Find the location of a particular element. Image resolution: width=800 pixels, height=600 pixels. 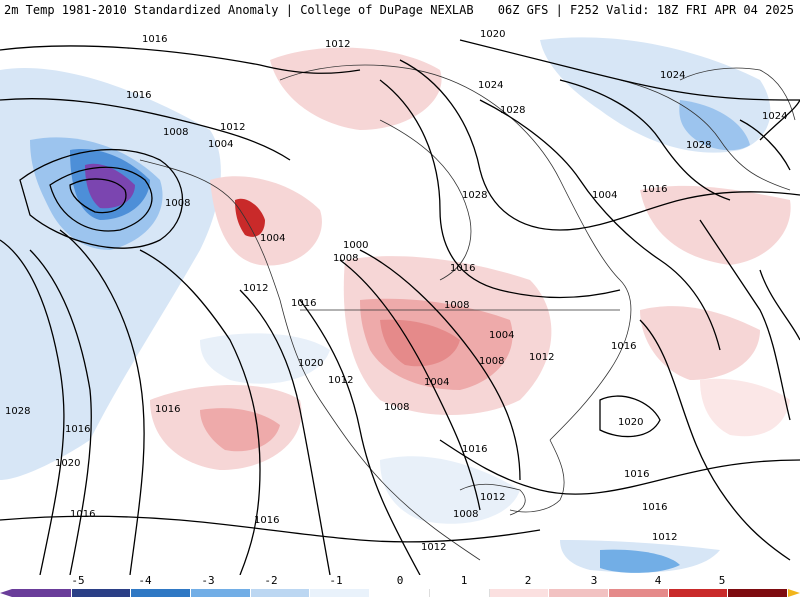

colorbar-label: -1 is located at coordinates (336, 580).